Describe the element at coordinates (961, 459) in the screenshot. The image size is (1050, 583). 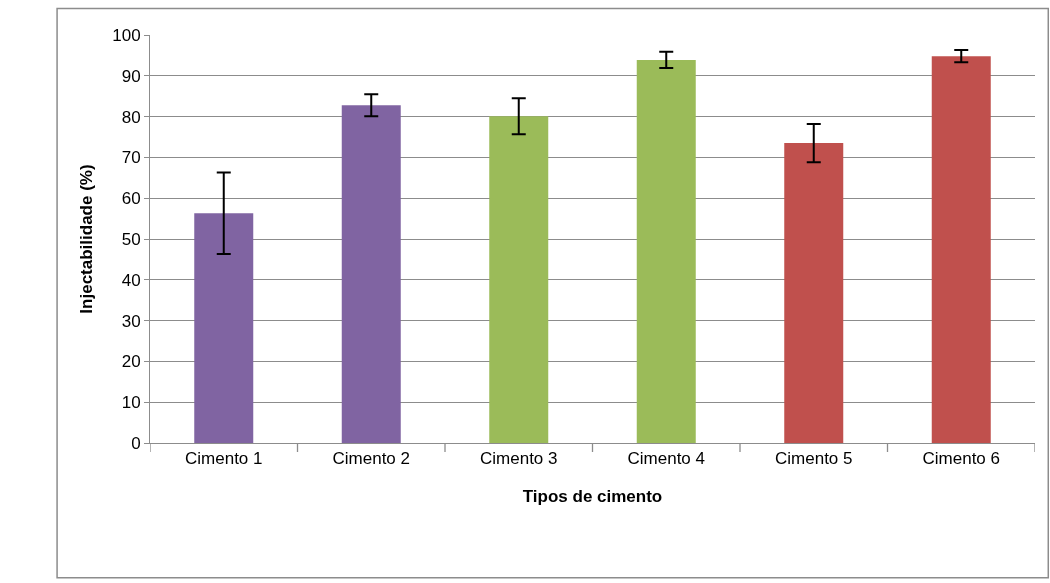
I see `x-tick-label: Cimento 6` at that location.